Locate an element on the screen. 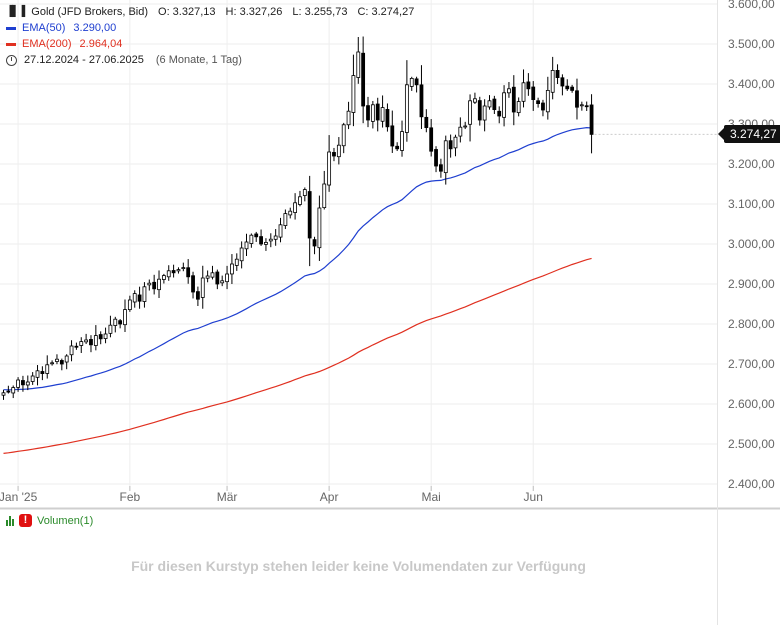 Image resolution: width=780 pixels, height=625 pixels. ema50-legend: EMA(50) 3.290,00 is located at coordinates (210, 28).